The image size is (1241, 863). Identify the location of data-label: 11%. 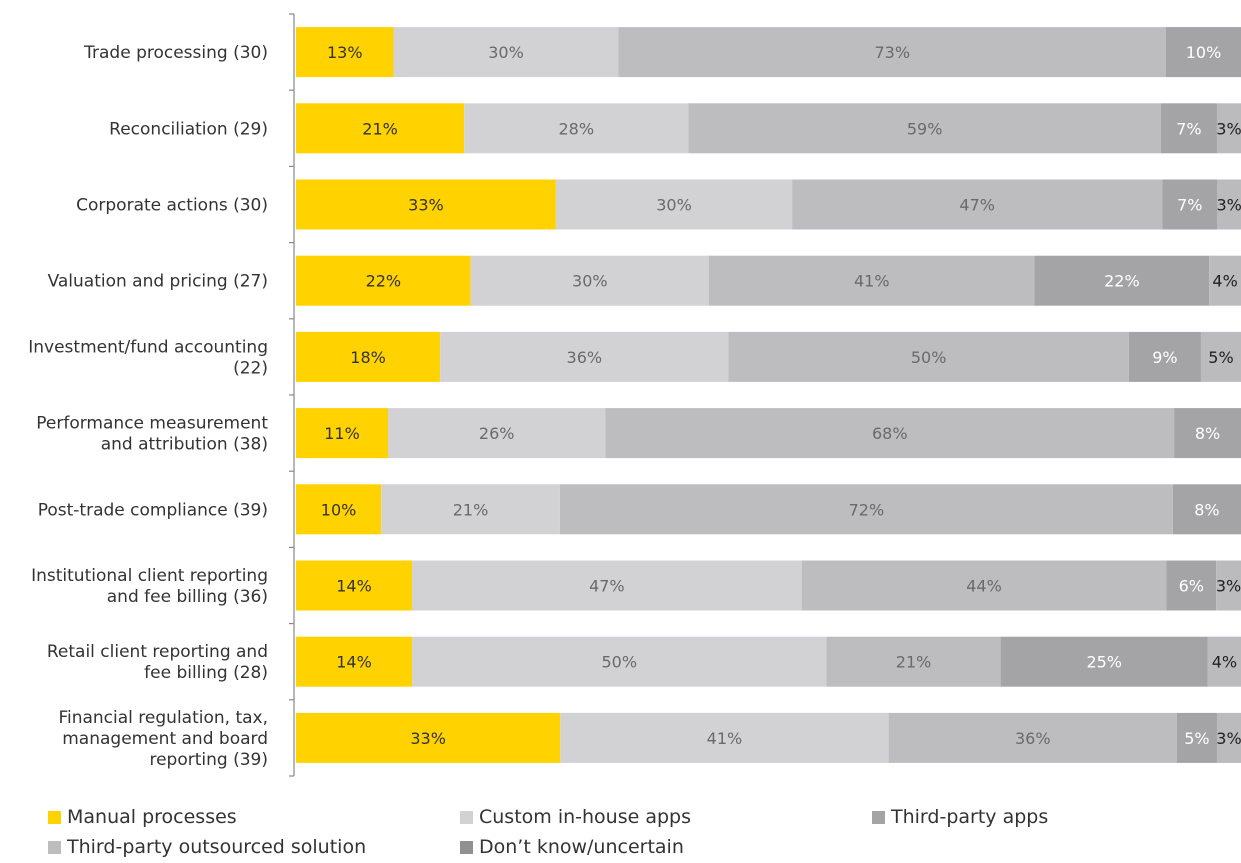
(342, 433).